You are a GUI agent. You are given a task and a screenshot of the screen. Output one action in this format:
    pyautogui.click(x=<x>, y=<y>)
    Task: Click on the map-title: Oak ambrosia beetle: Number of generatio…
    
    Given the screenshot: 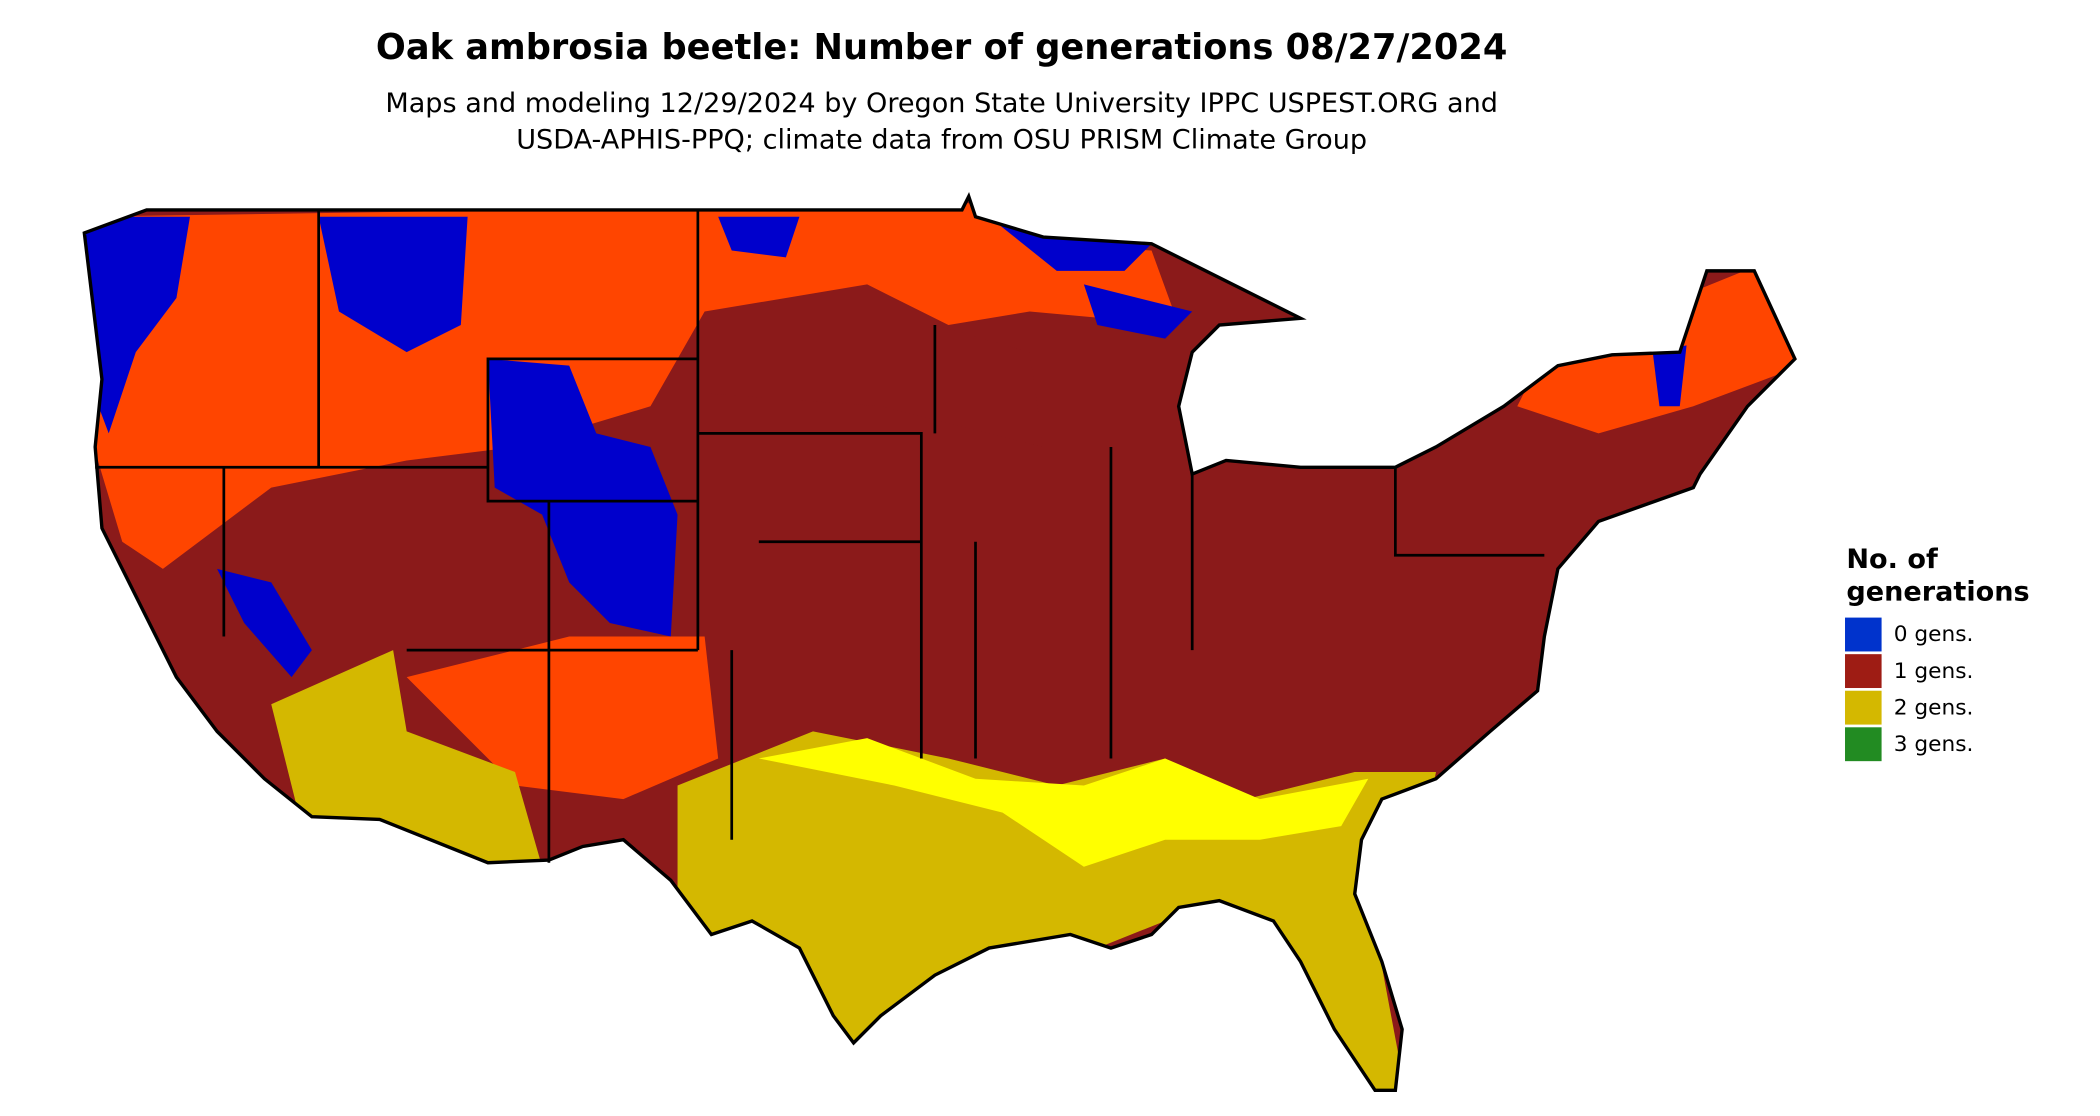 What is the action you would take?
    pyautogui.click(x=941, y=47)
    